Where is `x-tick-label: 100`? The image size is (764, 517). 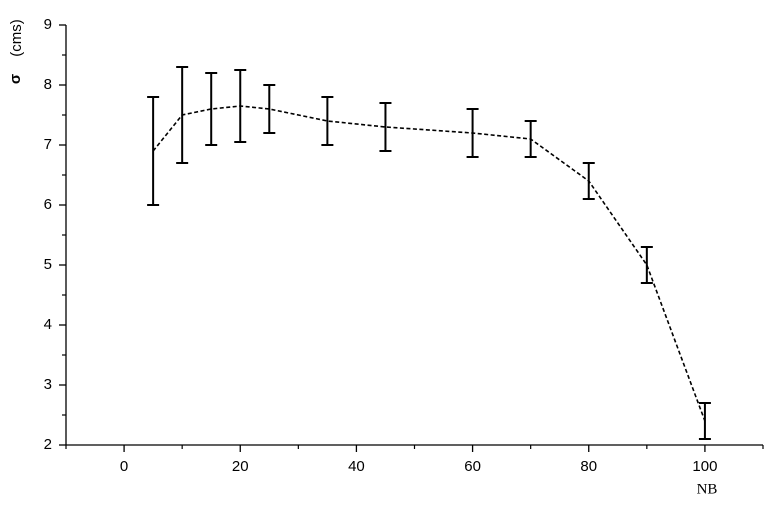 x-tick-label: 100 is located at coordinates (704, 466).